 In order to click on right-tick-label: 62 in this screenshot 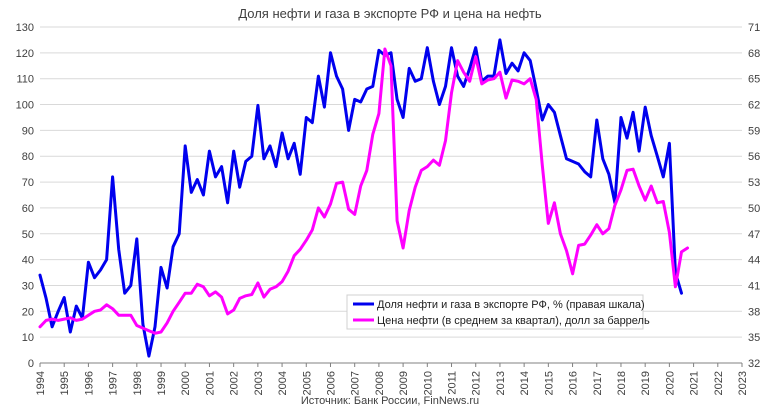, I will do `click(754, 106)`.